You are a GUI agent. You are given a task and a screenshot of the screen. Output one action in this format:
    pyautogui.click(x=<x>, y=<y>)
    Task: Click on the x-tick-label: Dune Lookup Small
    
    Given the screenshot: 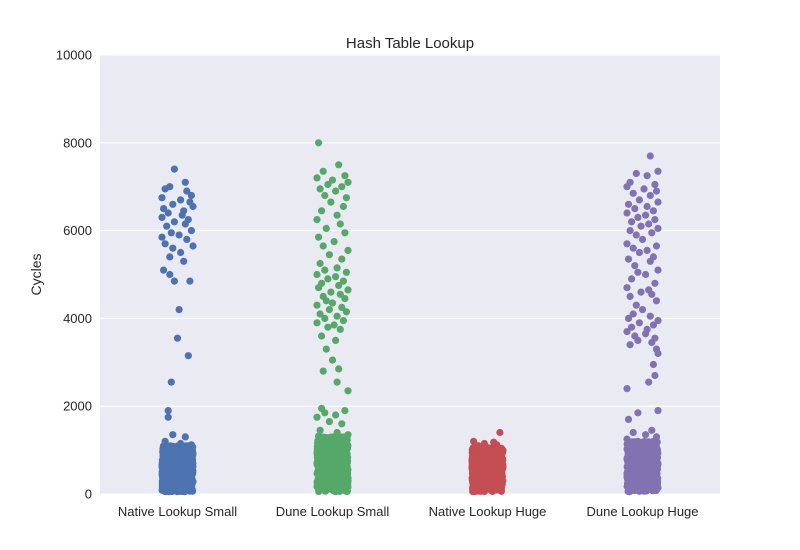 What is the action you would take?
    pyautogui.click(x=333, y=511)
    